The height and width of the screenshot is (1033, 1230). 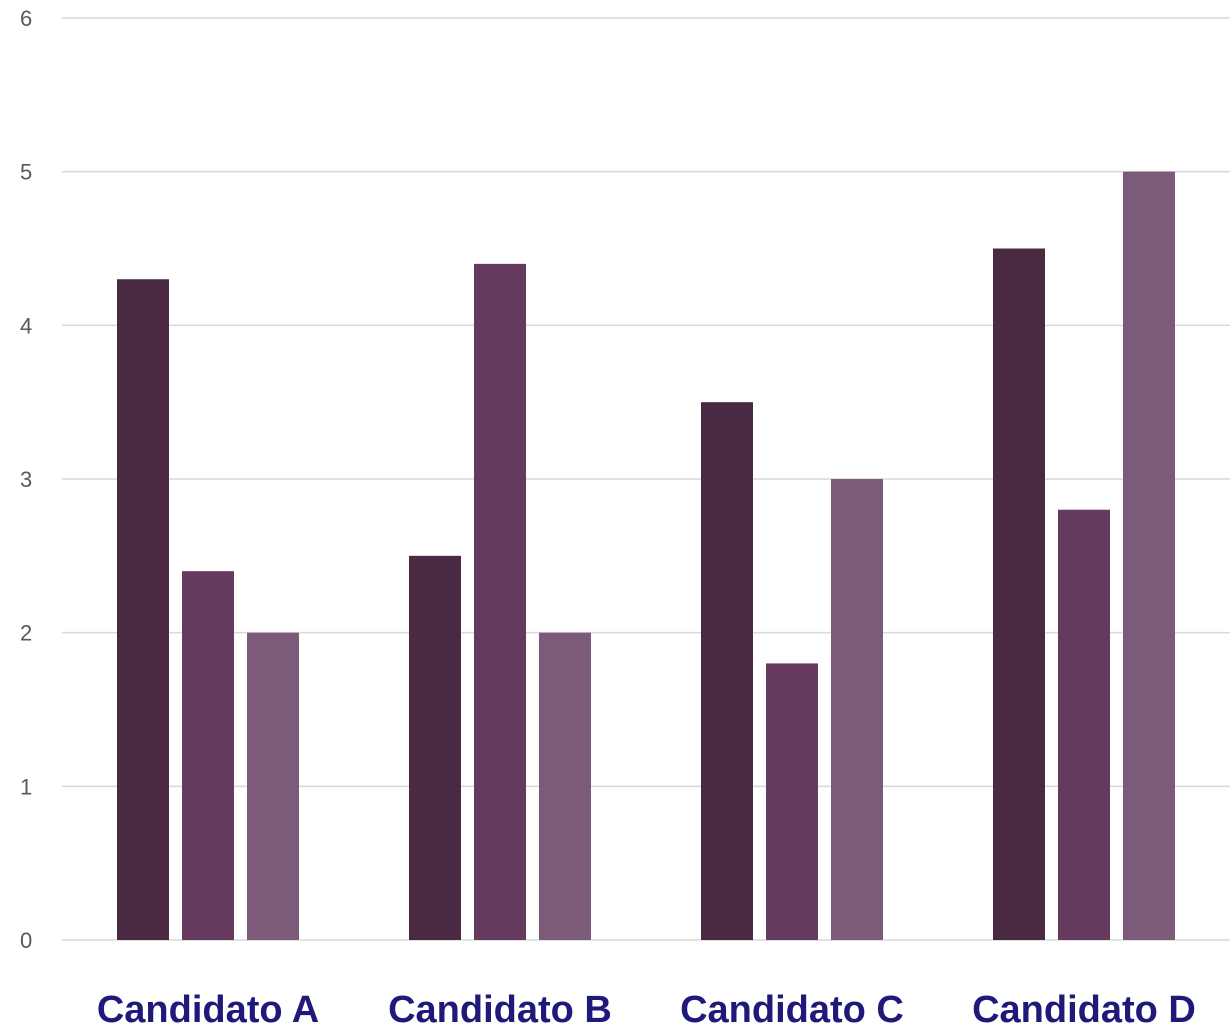 What do you see at coordinates (26, 940) in the screenshot?
I see `y-tick-label: 0` at bounding box center [26, 940].